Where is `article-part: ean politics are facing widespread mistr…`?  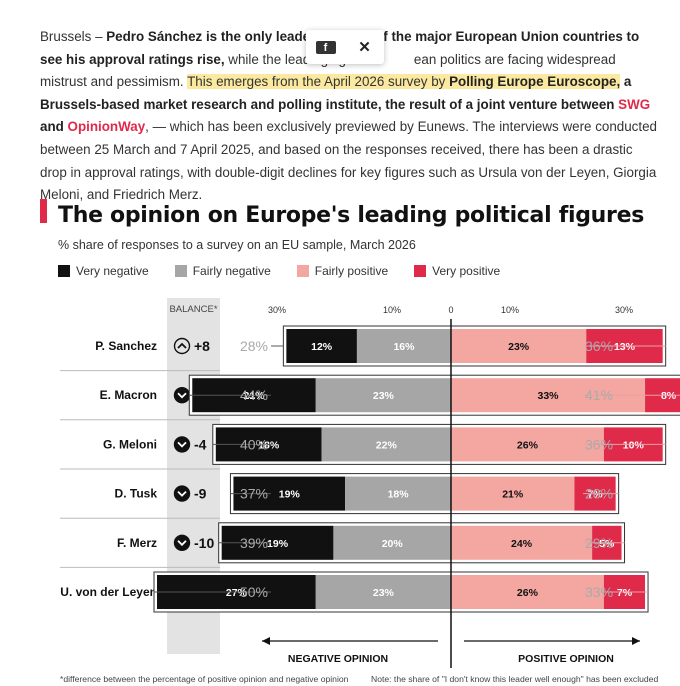
article-part: ean politics are facing widespread mistr… is located at coordinates (328, 70).